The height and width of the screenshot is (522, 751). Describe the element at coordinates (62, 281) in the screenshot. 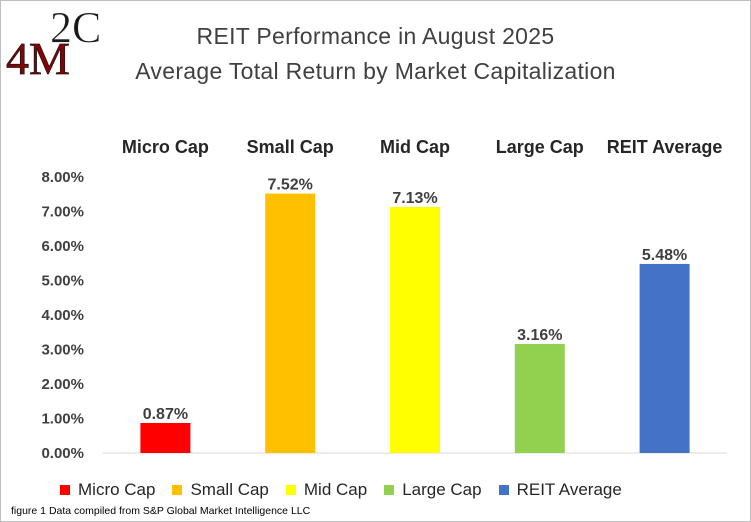

I see `y-tick-label: 5.00%` at that location.